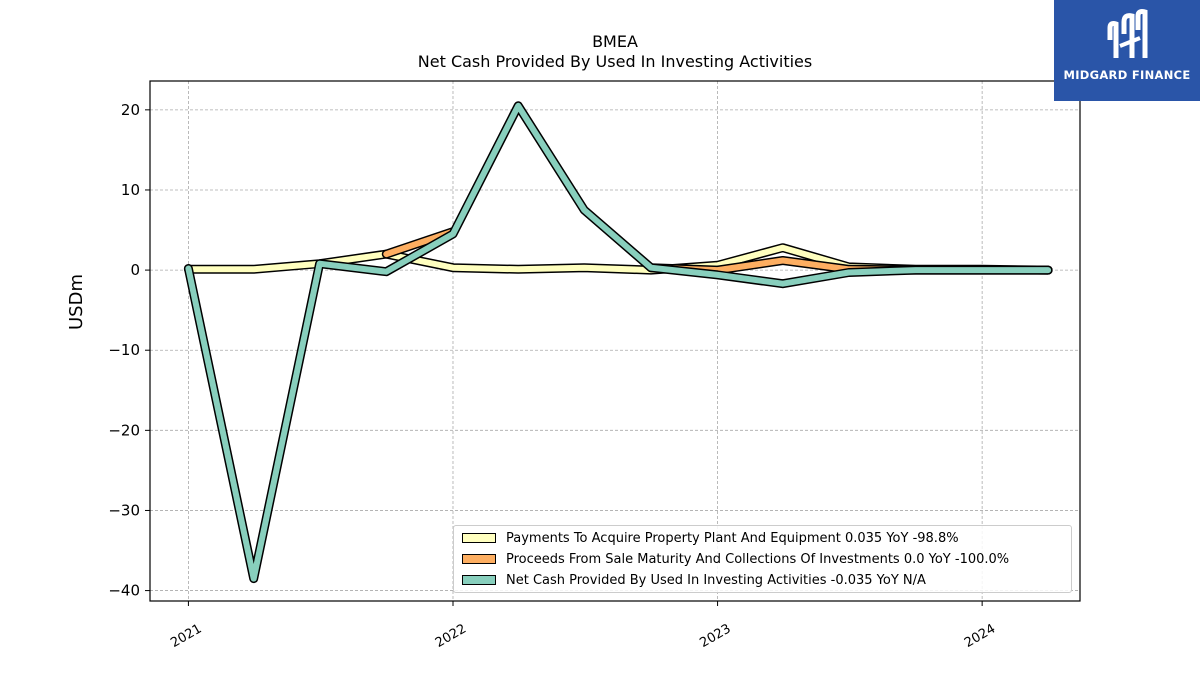  What do you see at coordinates (124, 350) in the screenshot?
I see `y-tick-label: −10` at bounding box center [124, 350].